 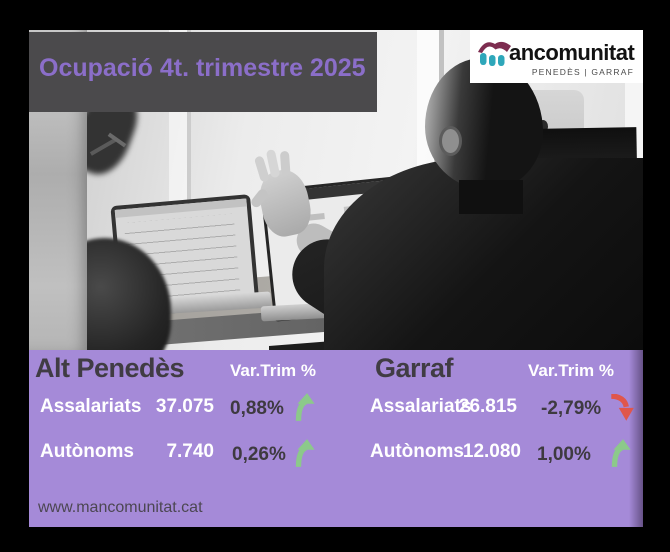 I want to click on row-percent: 0,88%, so click(x=257, y=408).